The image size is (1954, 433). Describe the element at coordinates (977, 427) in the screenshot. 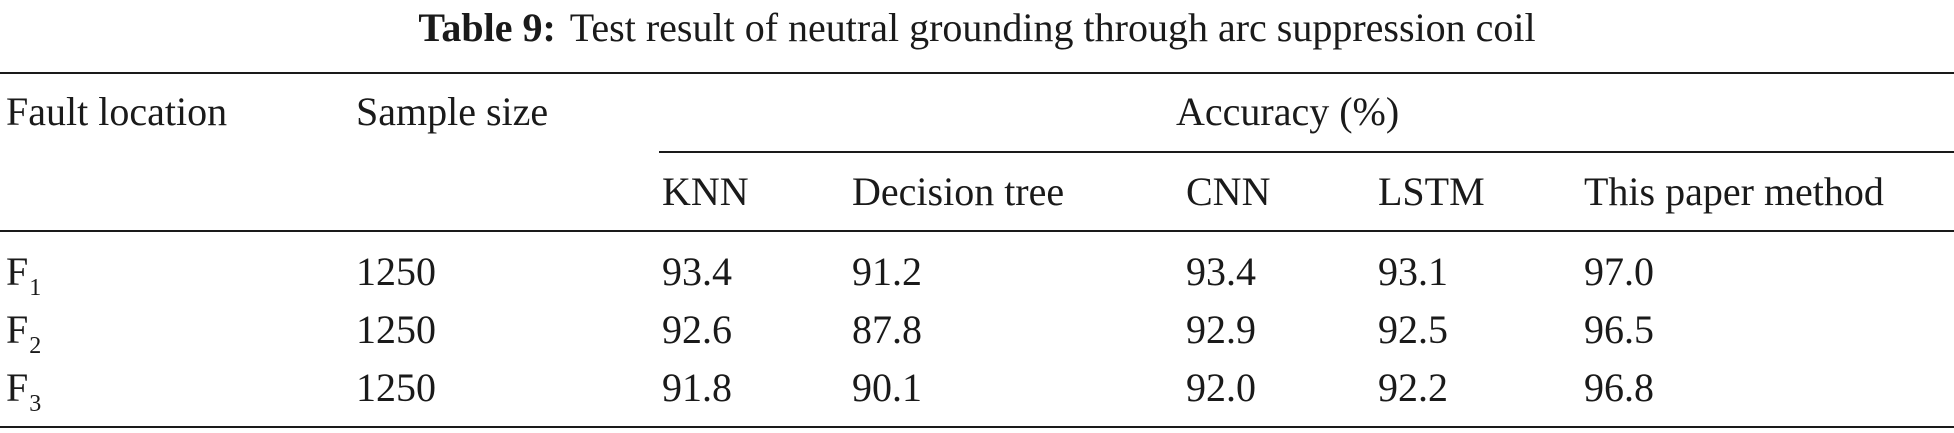

I see `bottom-rule` at that location.